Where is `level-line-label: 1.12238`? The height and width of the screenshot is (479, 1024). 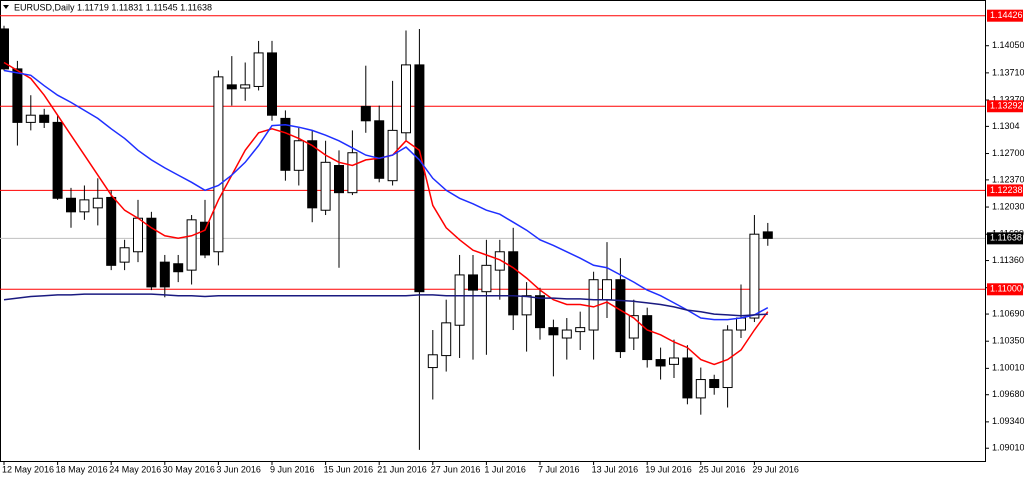
level-line-label: 1.12238 is located at coordinates (1006, 190).